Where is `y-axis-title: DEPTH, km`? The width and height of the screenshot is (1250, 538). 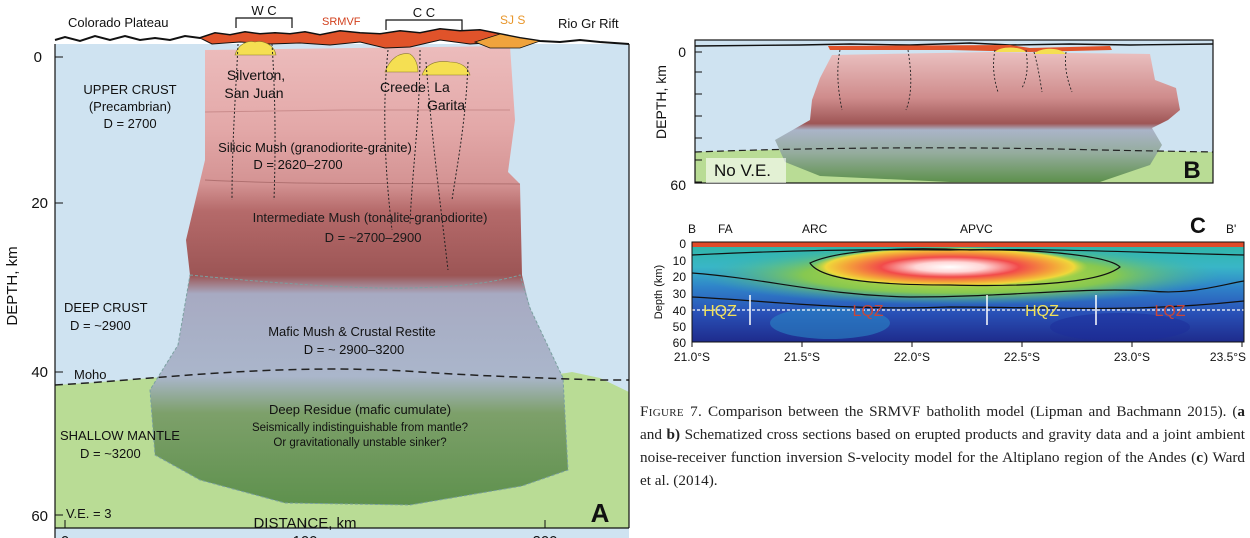 y-axis-title: DEPTH, km is located at coordinates (12, 285).